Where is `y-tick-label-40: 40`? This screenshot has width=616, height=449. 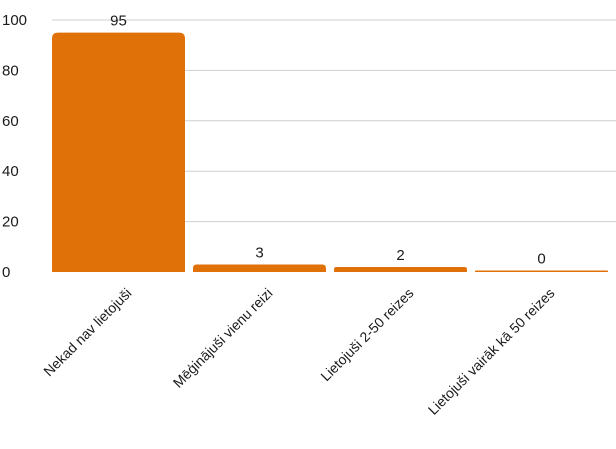 y-tick-label-40: 40 is located at coordinates (10, 171).